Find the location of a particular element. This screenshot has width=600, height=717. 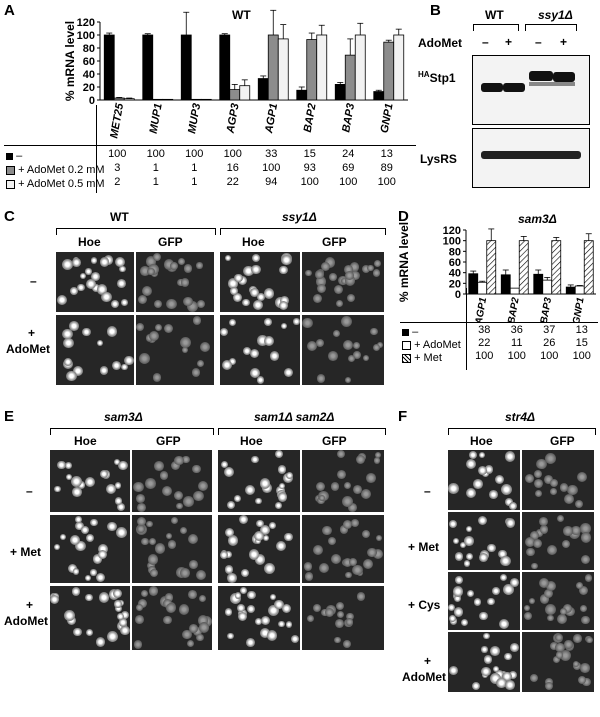

table-cell: 100 is located at coordinates (581, 356).